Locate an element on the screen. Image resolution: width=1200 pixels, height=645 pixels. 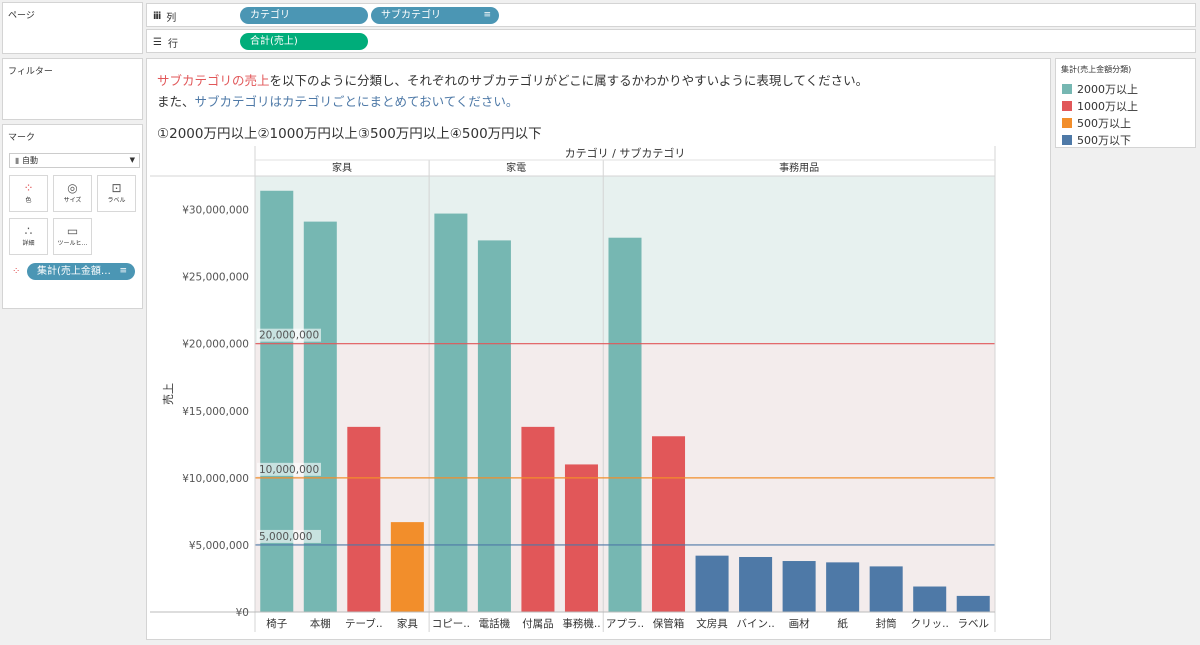
size-button: ◎ サイズ is located at coordinates (72, 193).